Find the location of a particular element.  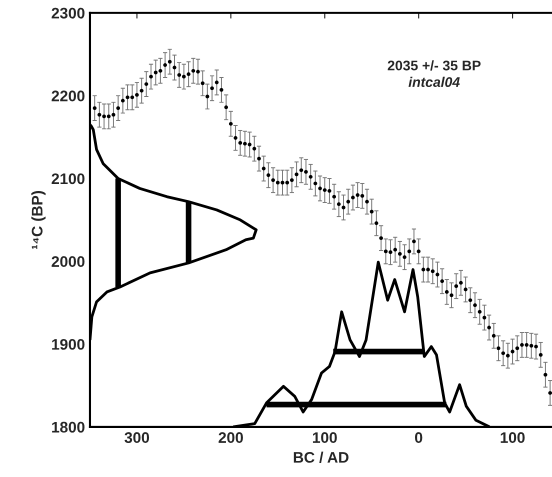

x-axis-title: BC / AD is located at coordinates (321, 457).